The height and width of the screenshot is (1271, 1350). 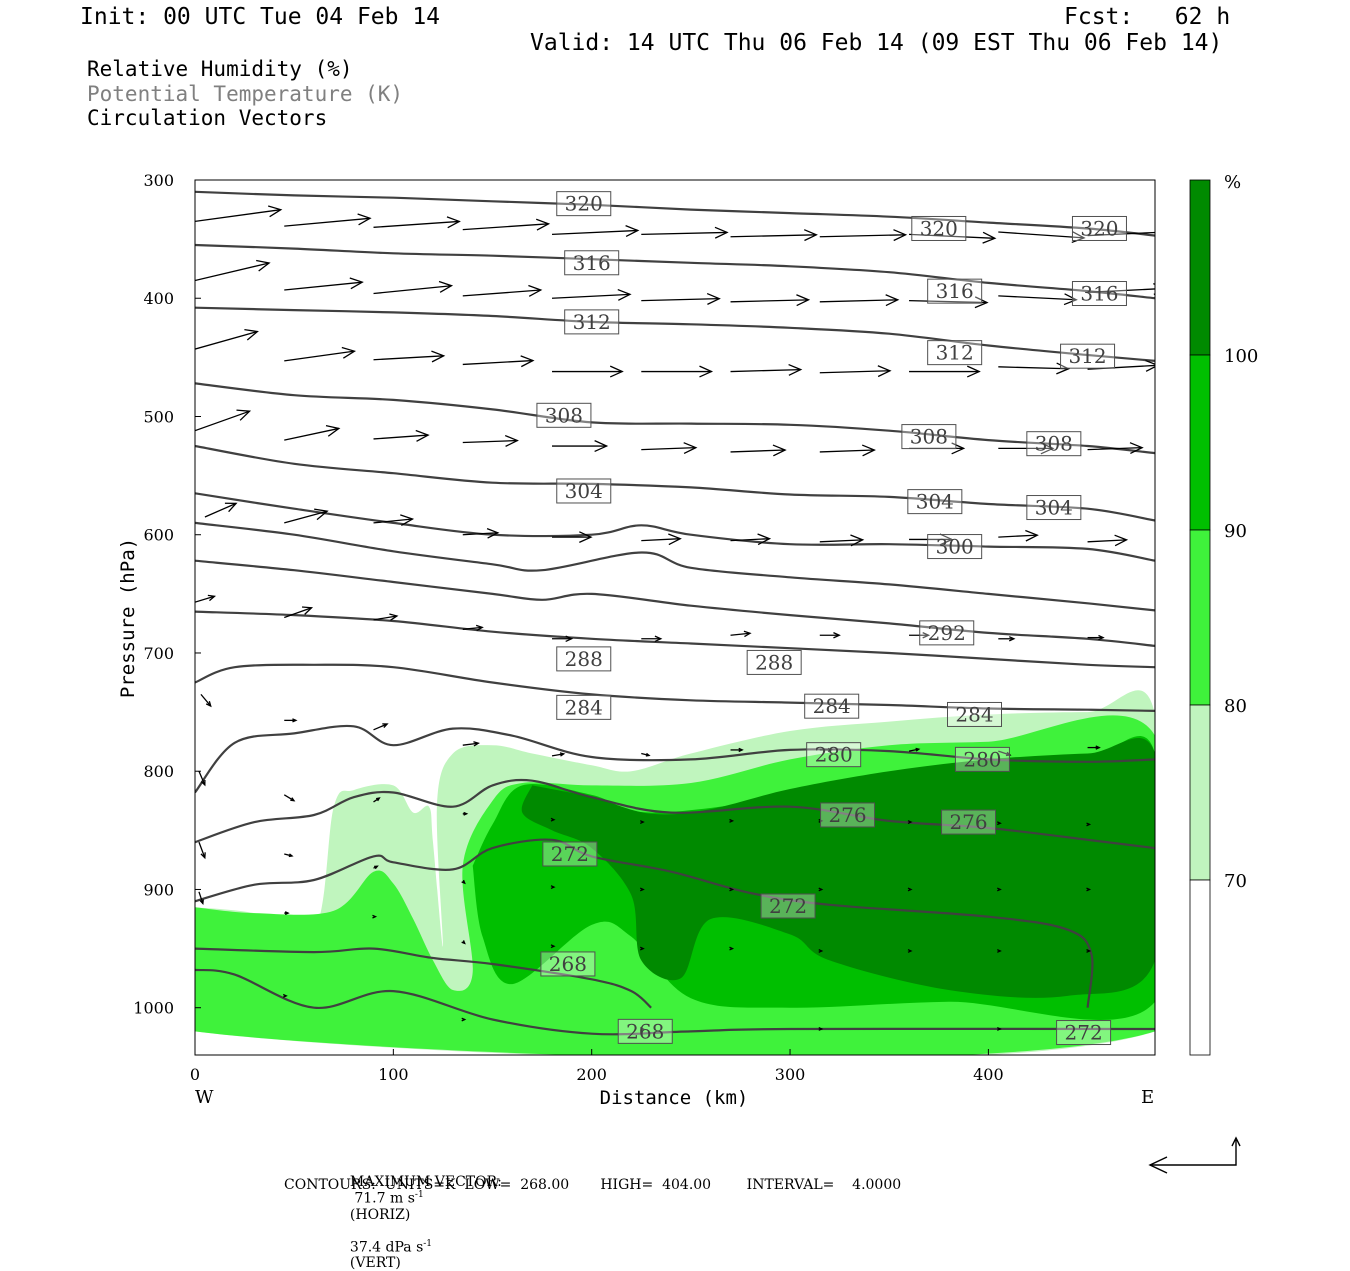 What do you see at coordinates (564, 415) in the screenshot?
I see `theta-label: 308` at bounding box center [564, 415].